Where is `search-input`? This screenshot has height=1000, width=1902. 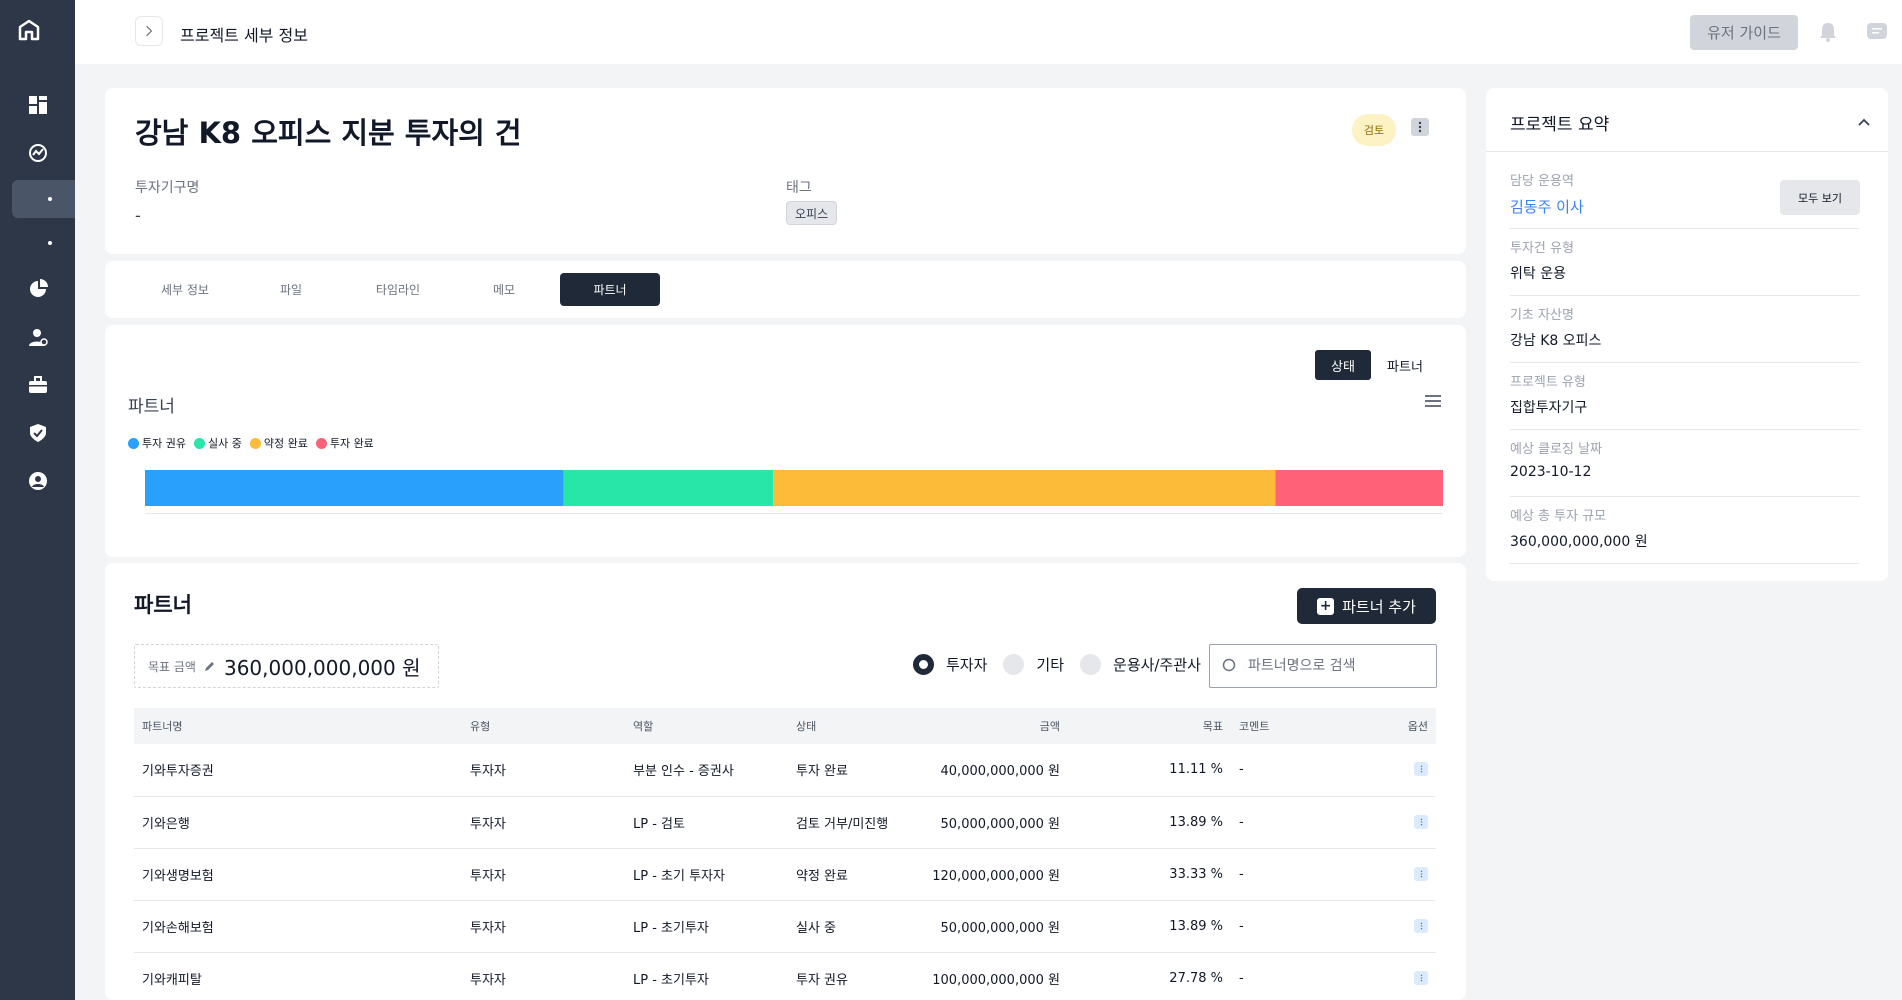
search-input is located at coordinates (1338, 666).